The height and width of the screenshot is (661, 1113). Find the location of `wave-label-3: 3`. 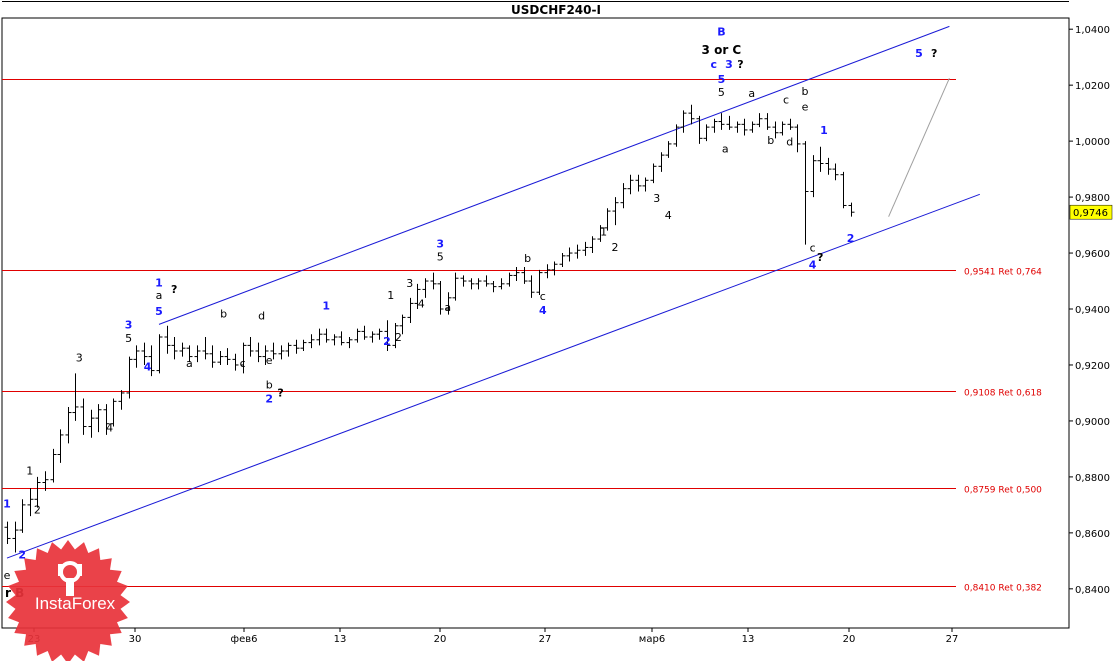

wave-label-3: 3 is located at coordinates (729, 64).